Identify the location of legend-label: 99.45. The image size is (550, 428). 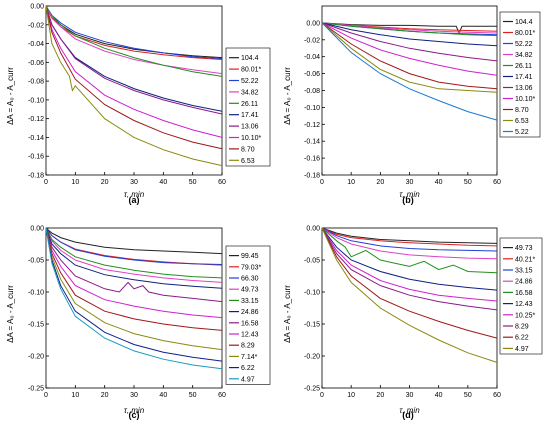
(250, 256).